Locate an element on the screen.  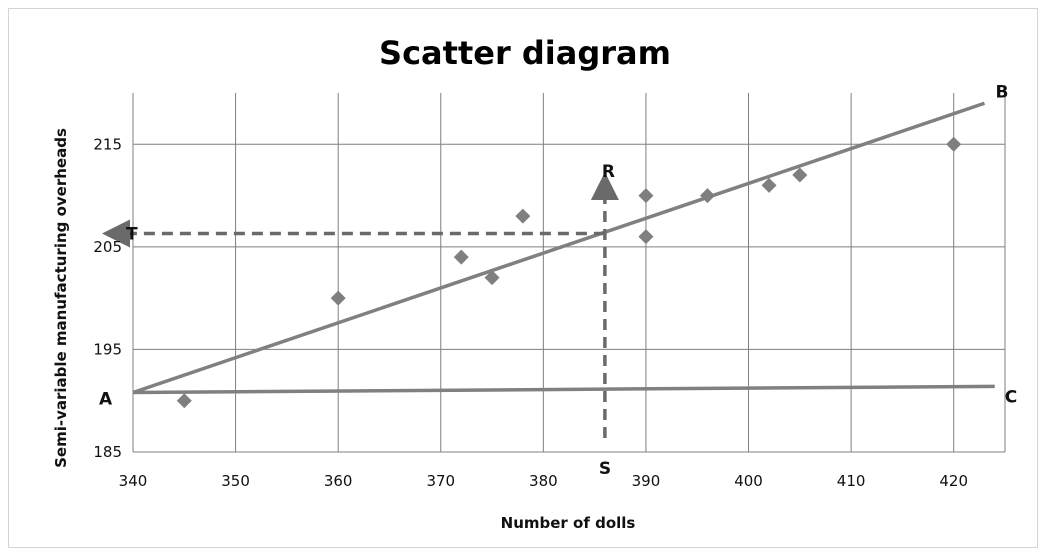
x-tick-labels: 340 350 360 370 380 390 400 410 420 is located at coordinates (543, 481).